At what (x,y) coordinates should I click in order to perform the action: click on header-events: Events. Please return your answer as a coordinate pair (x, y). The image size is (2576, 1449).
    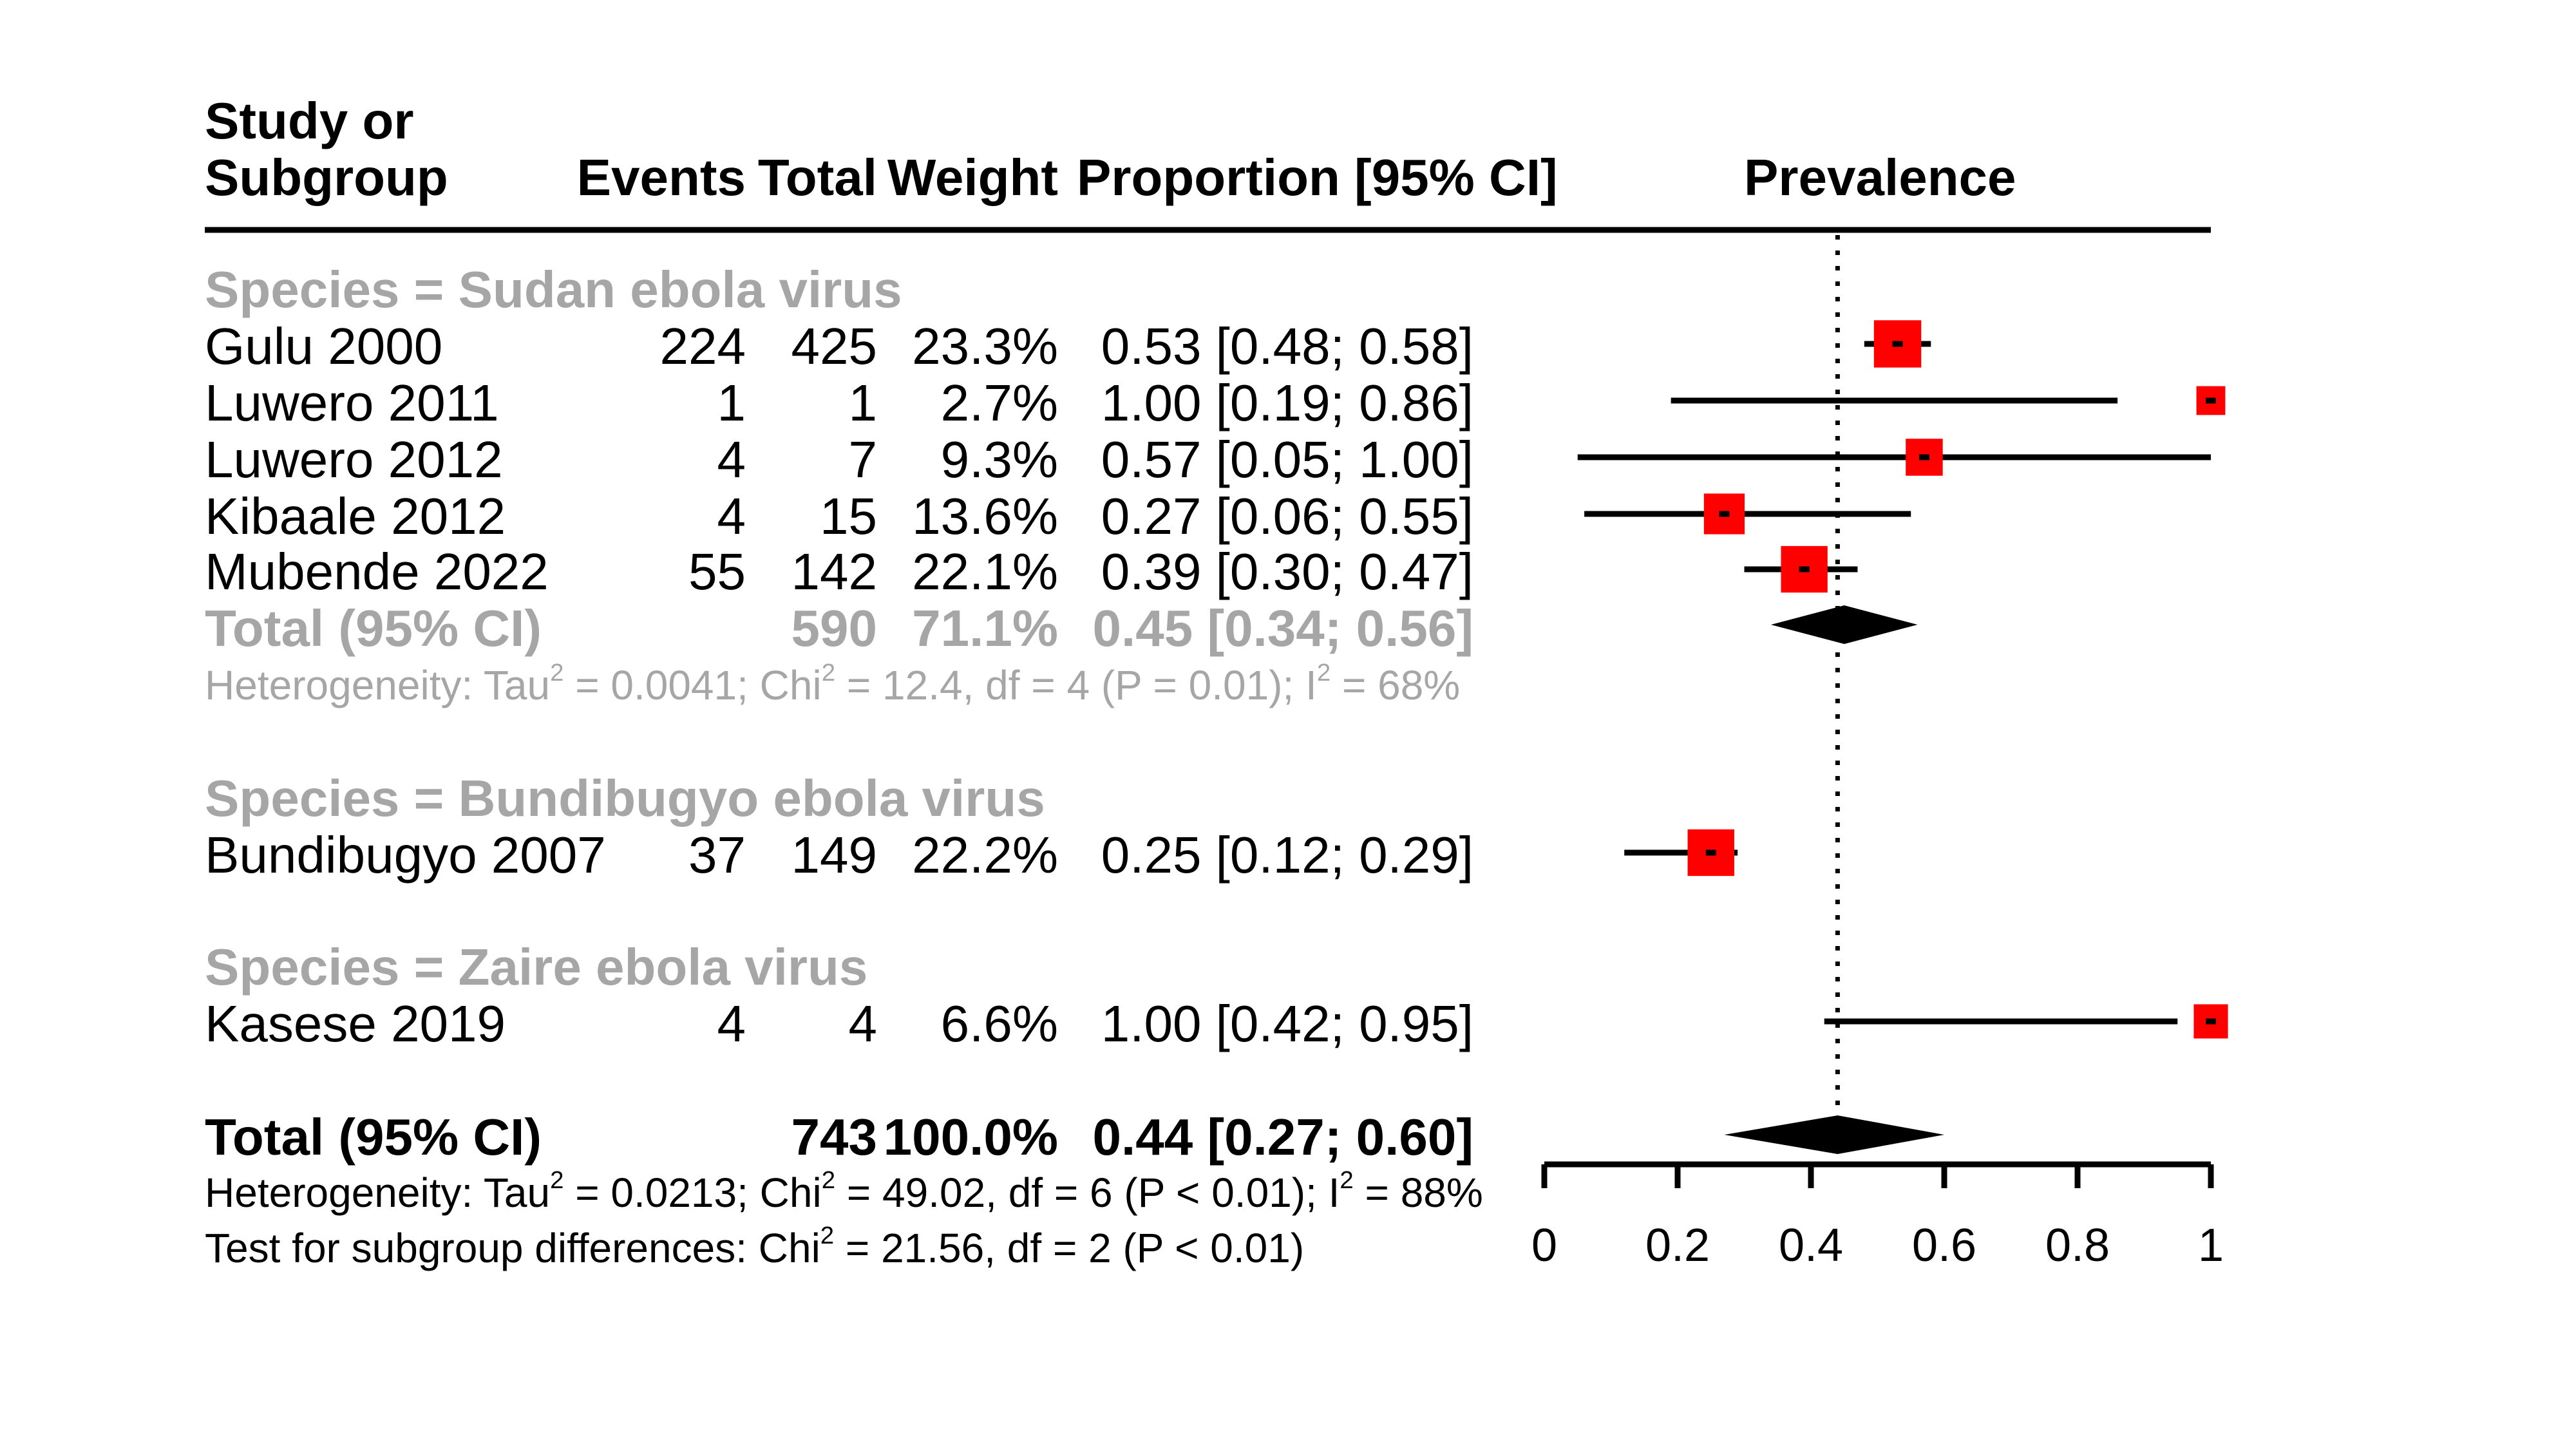
    Looking at the image, I should click on (661, 177).